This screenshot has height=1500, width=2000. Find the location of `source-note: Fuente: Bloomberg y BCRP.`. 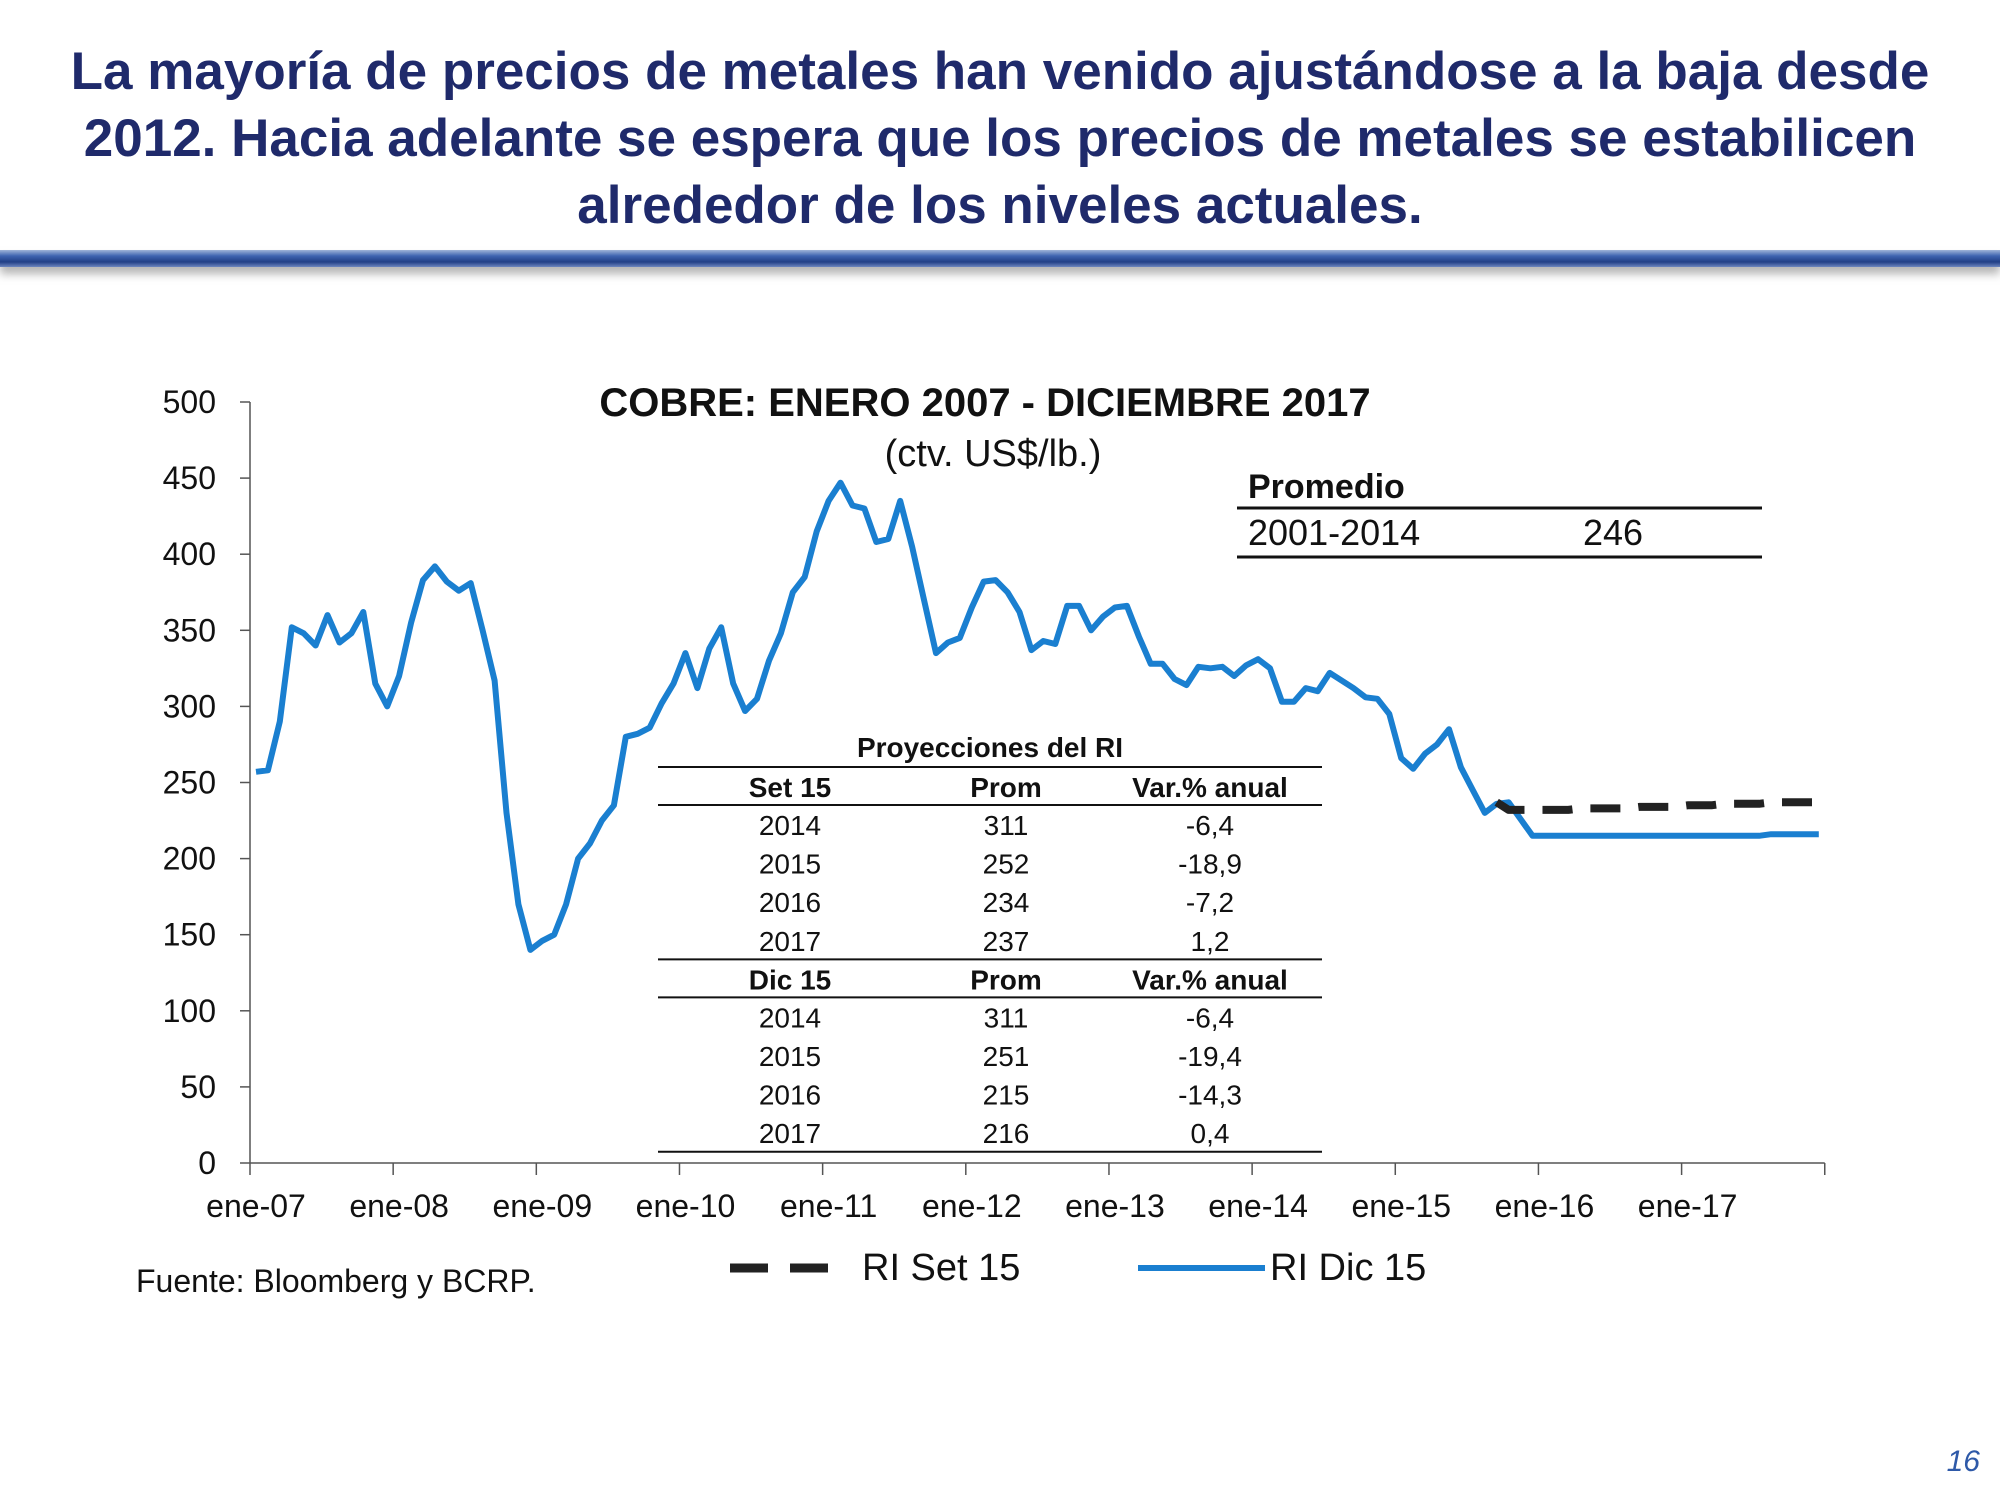

source-note: Fuente: Bloomberg y BCRP. is located at coordinates (336, 1281).